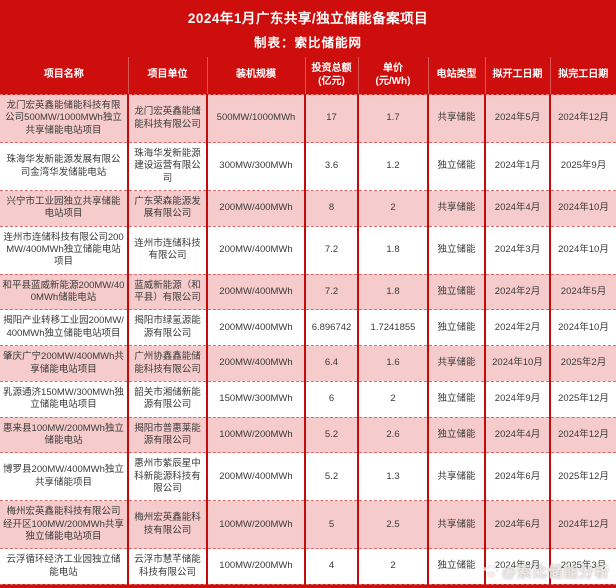 The width and height of the screenshot is (616, 588). What do you see at coordinates (393, 477) in the screenshot?
I see `cell-unit-price: 1.3` at bounding box center [393, 477].